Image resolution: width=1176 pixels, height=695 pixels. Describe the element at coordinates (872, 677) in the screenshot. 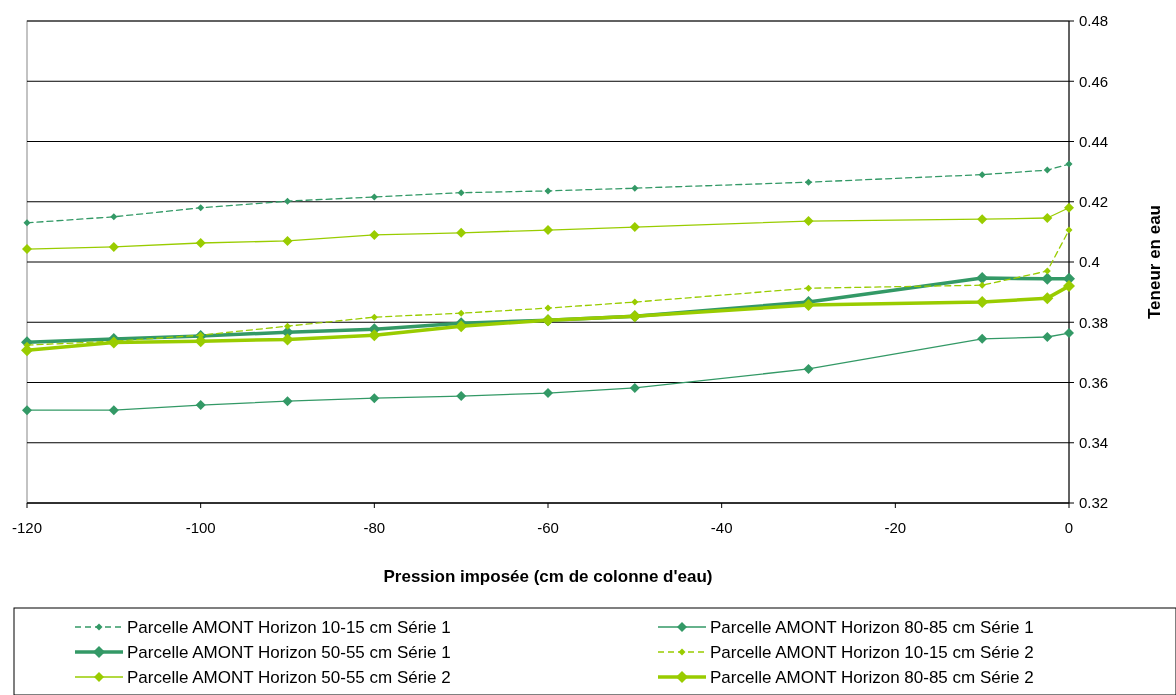

I see `legend-label: Parcelle AMONT Horizon 80-85 cm Série 2` at that location.